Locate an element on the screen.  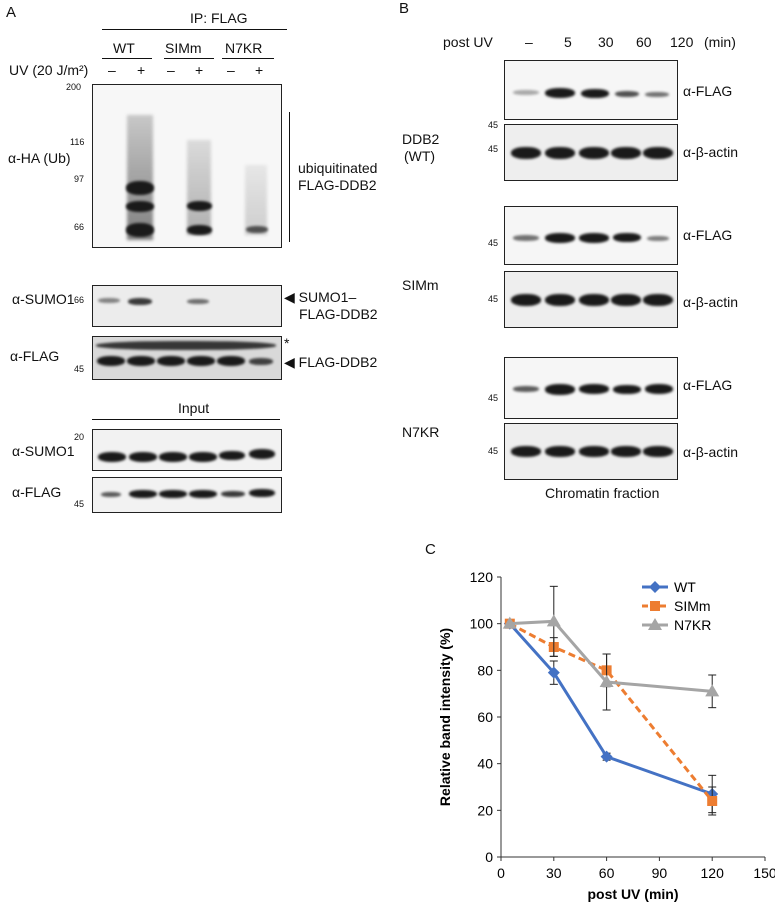
sumo-ip-annotation-text: SUMO1– is located at coordinates (327, 297).